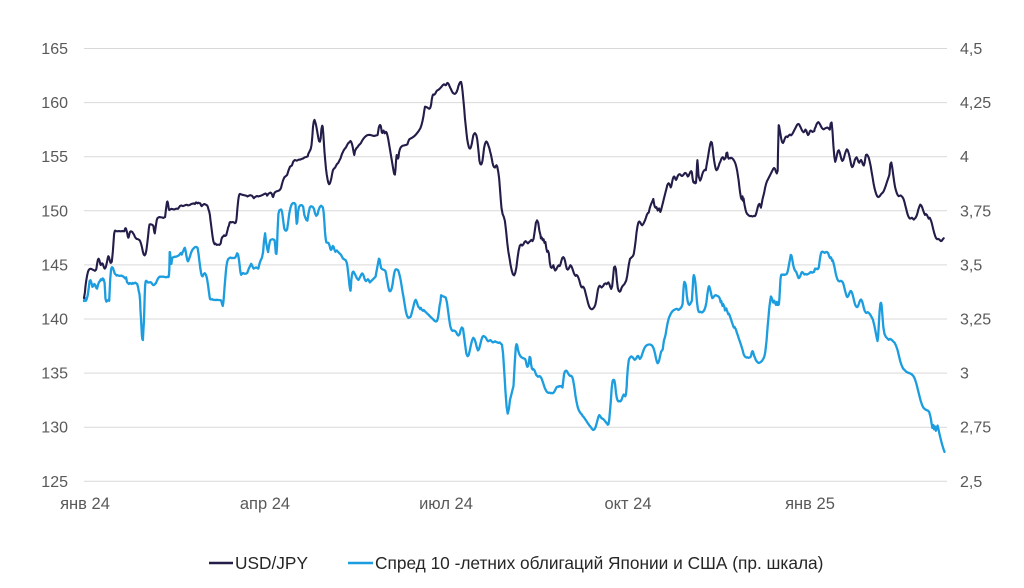 This screenshot has height=588, width=1024. I want to click on svg-text: 160, so click(54, 103).